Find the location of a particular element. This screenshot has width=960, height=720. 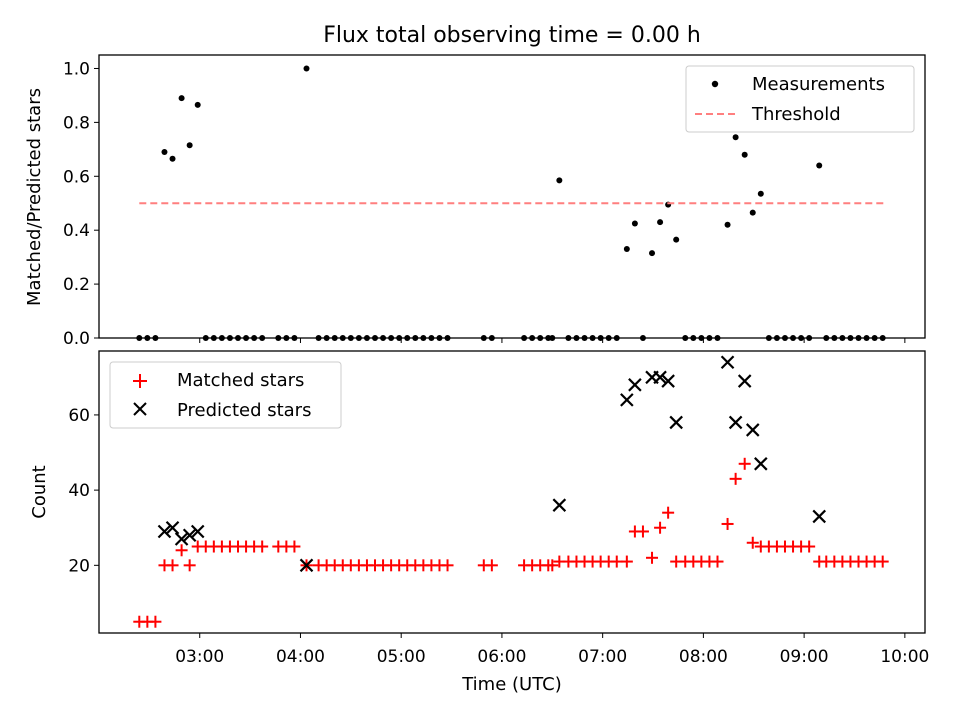

legend-matched-marker is located at coordinates (140, 381).